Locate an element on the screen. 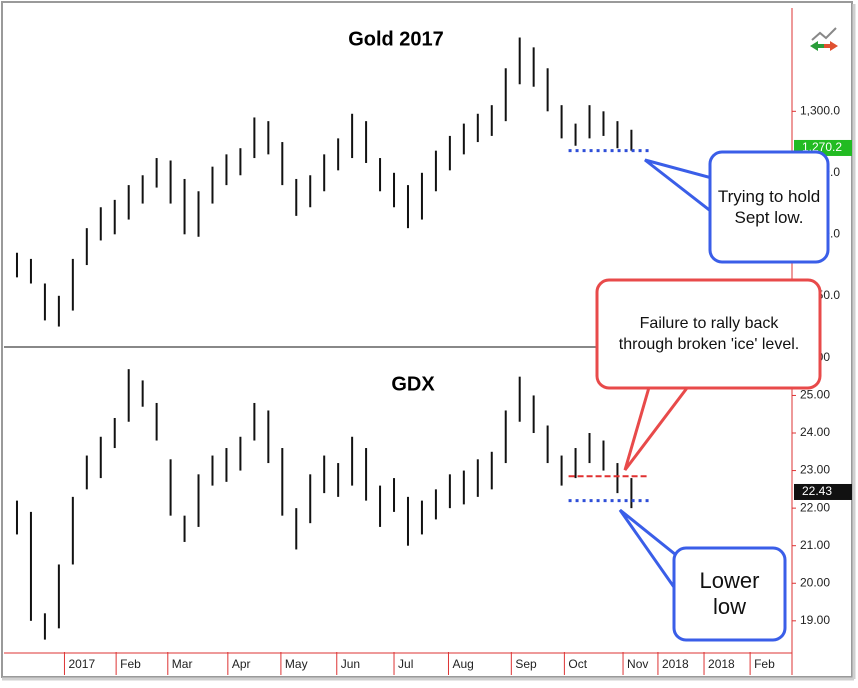 Image resolution: width=858 pixels, height=688 pixels. x-tick-label: Apr is located at coordinates (241, 664).